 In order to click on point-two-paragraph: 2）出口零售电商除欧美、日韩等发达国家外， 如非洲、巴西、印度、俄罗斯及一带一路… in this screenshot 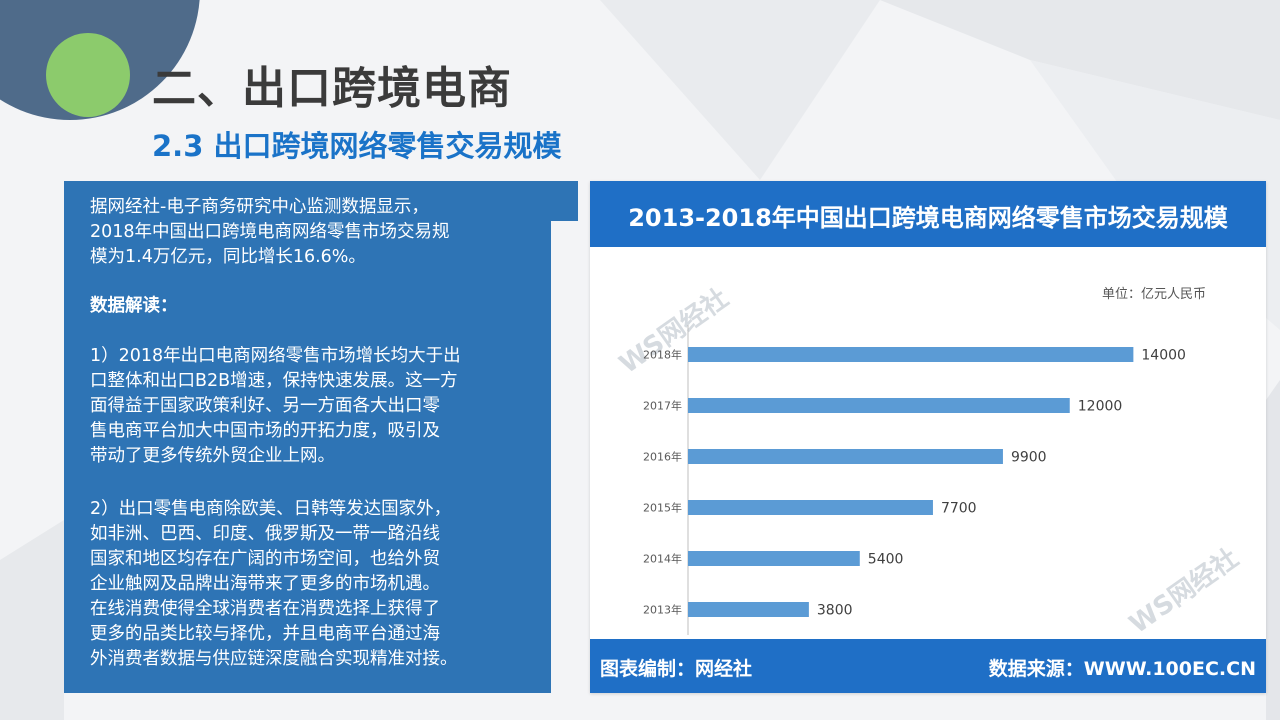, I will do `click(274, 584)`.